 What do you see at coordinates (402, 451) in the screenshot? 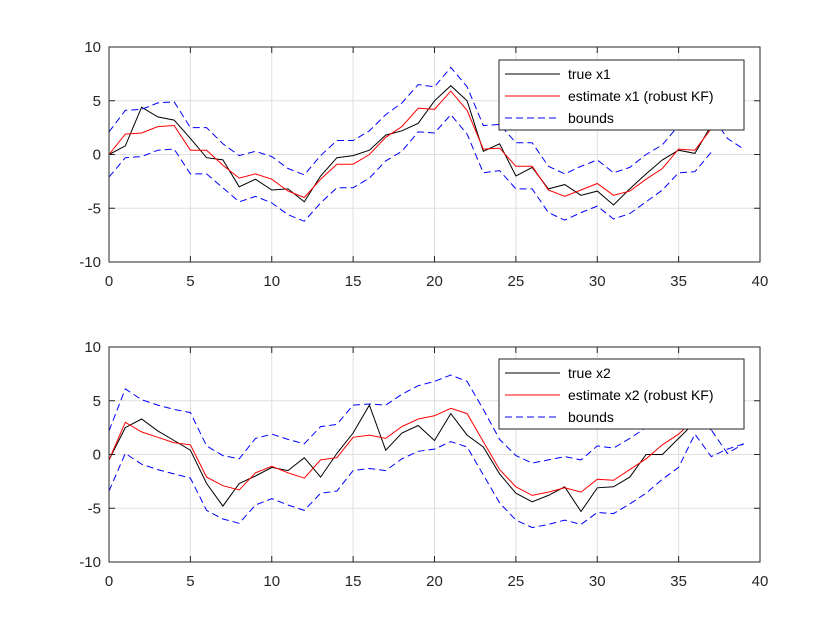
I see `series-line-estimate-x2-robust-kf` at bounding box center [402, 451].